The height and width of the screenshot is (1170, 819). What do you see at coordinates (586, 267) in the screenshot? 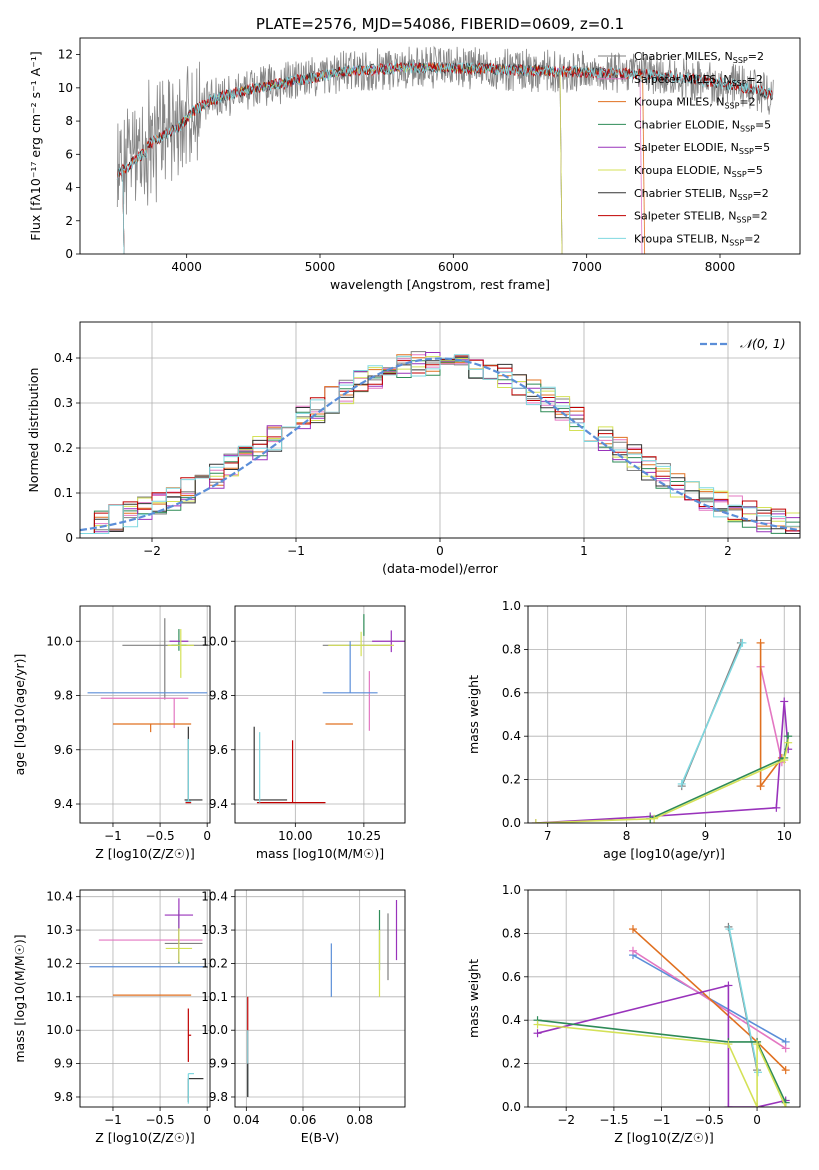
I see `x-tick-label: 7000` at bounding box center [586, 267].